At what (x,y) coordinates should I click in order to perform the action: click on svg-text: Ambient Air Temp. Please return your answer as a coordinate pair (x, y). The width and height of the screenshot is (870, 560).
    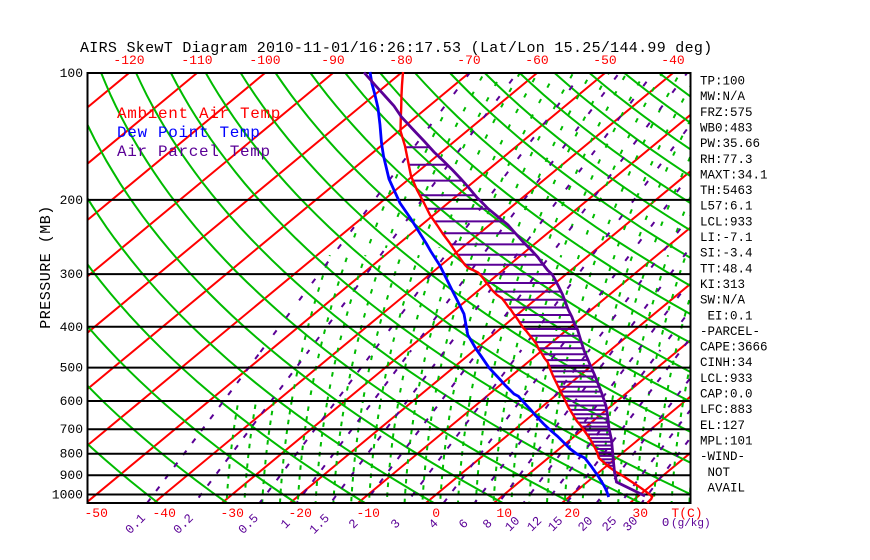
    Looking at the image, I should click on (199, 114).